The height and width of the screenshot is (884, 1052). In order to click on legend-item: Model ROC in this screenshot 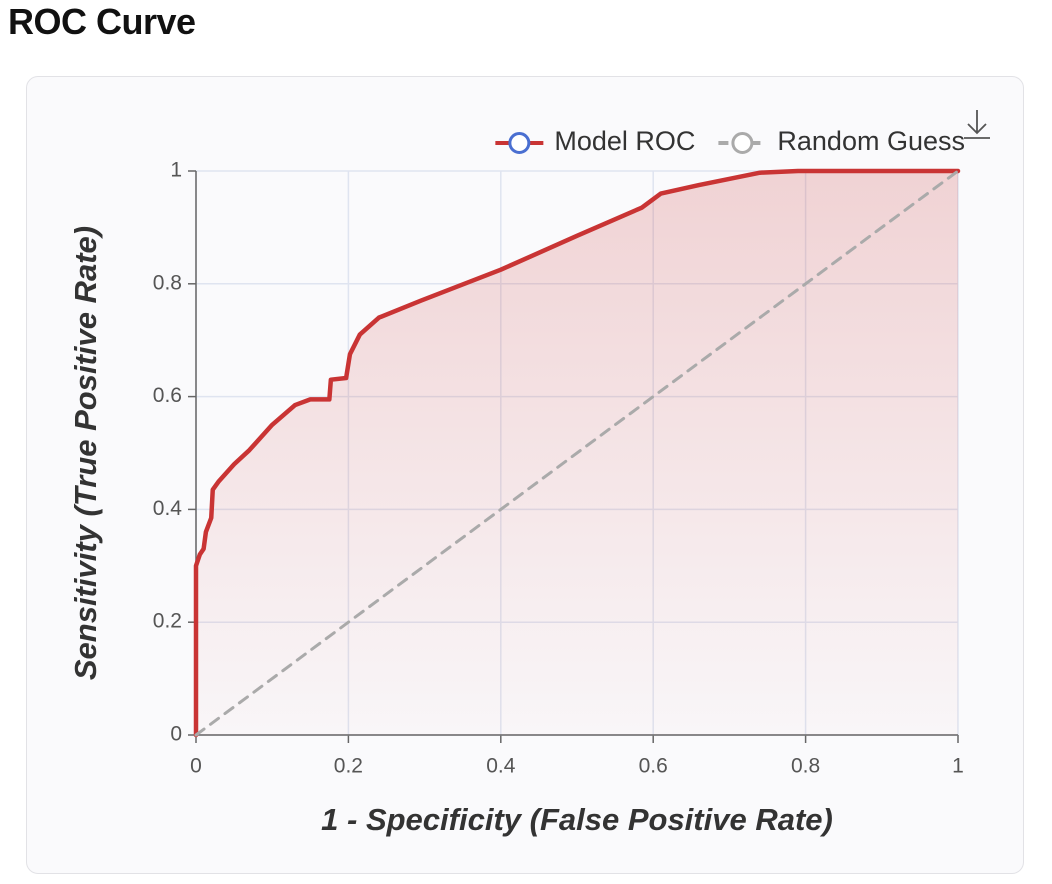, I will do `click(595, 141)`.